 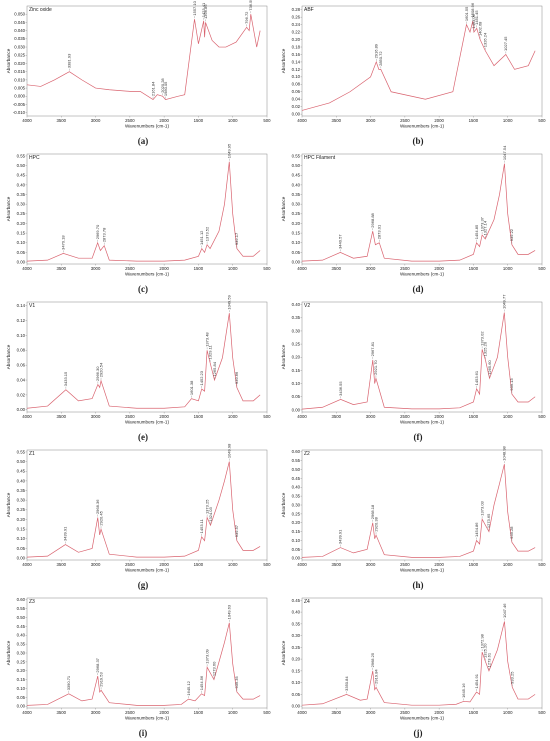 What do you see at coordinates (481, 223) in the screenshot?
I see `peak-label: 1373.37` at bounding box center [481, 223].